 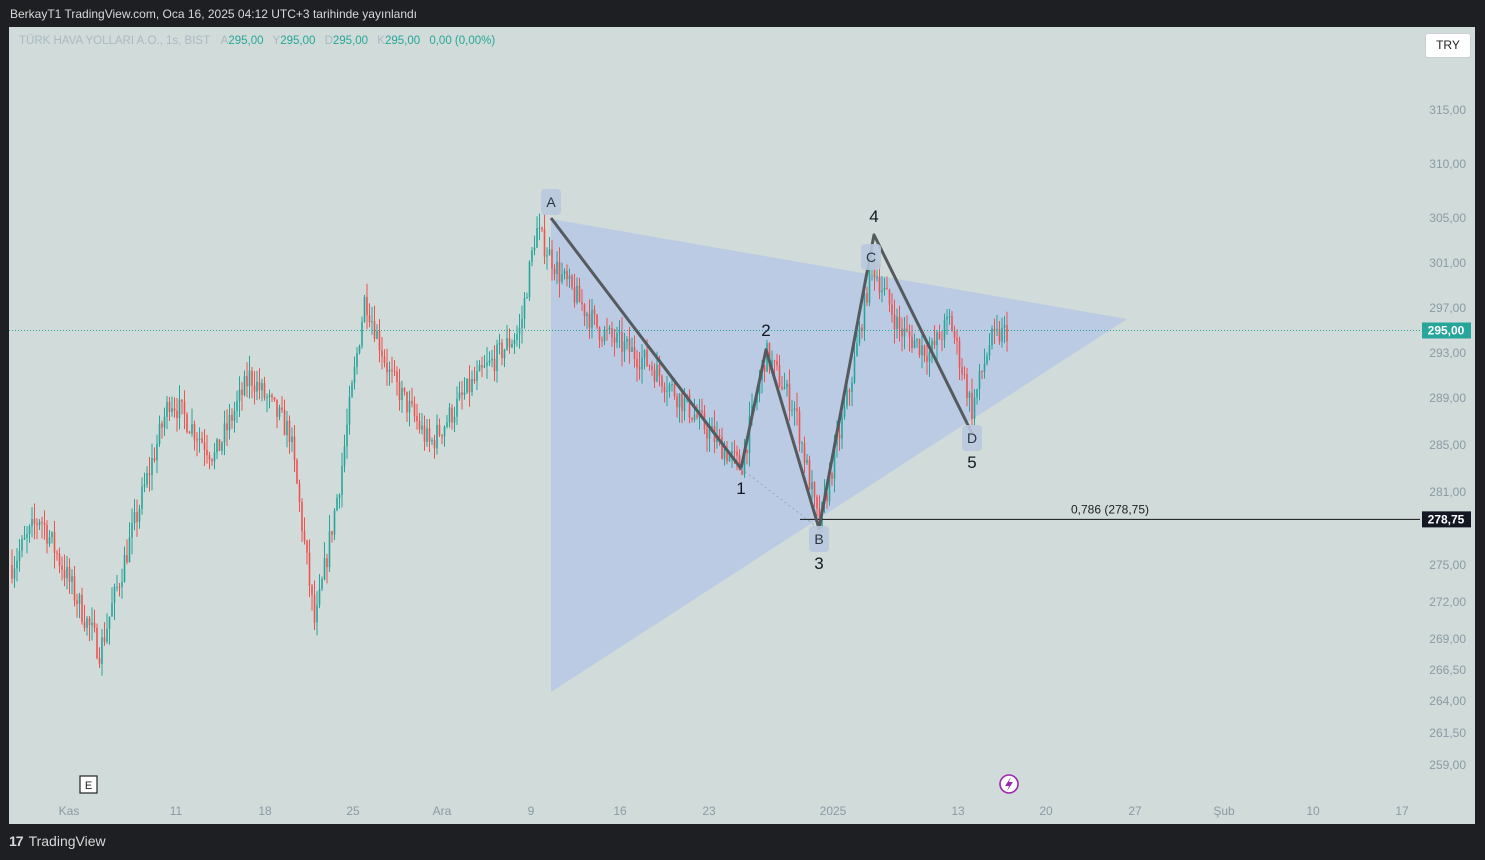 What do you see at coordinates (1447, 670) in the screenshot?
I see `y-tick-label: 266,50` at bounding box center [1447, 670].